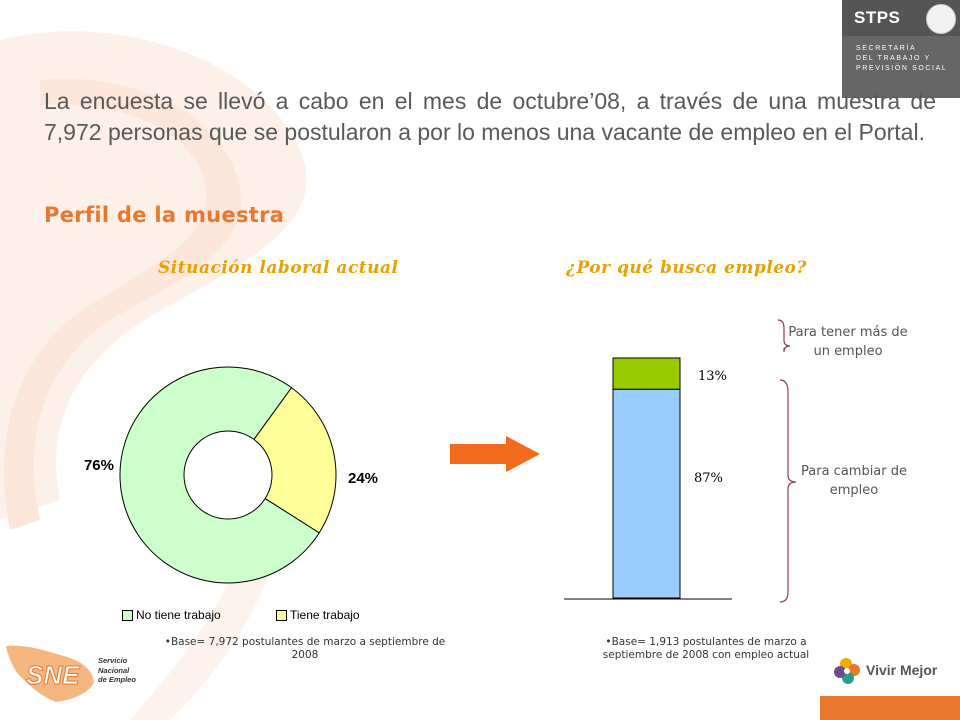  Describe the element at coordinates (646, 493) in the screenshot. I see `bar-segment-cambiar-empleo` at that location.